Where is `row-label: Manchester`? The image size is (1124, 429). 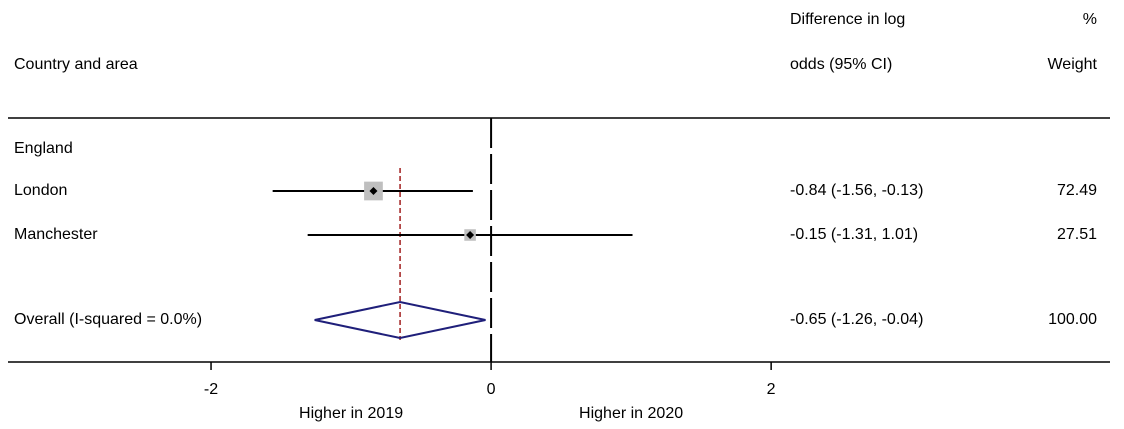
row-label: Manchester is located at coordinates (56, 234).